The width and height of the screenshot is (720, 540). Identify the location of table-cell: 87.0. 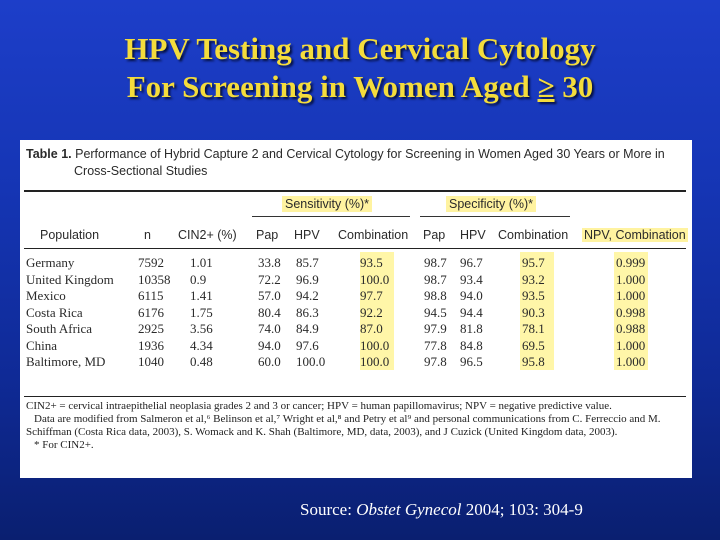
(371, 328).